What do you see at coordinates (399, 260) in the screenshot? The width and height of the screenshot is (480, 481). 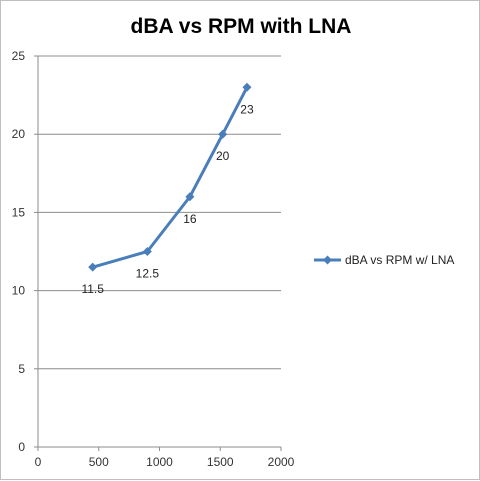 I see `legend-label: dBA vs RPM w/ LNA` at bounding box center [399, 260].